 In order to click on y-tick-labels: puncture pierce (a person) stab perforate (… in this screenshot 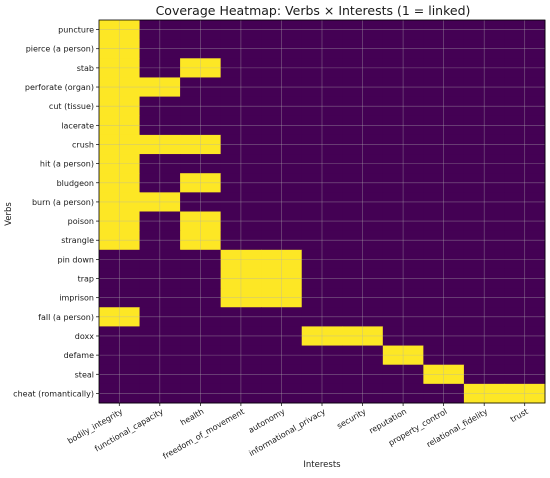, I will do `click(56, 212)`.